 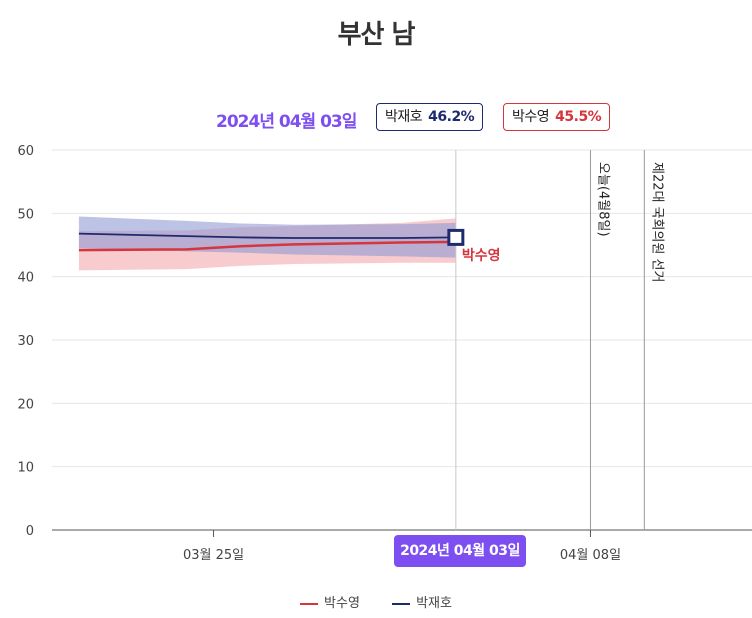 What do you see at coordinates (434, 603) in the screenshot?
I see `legend-label: 박재호` at bounding box center [434, 603].